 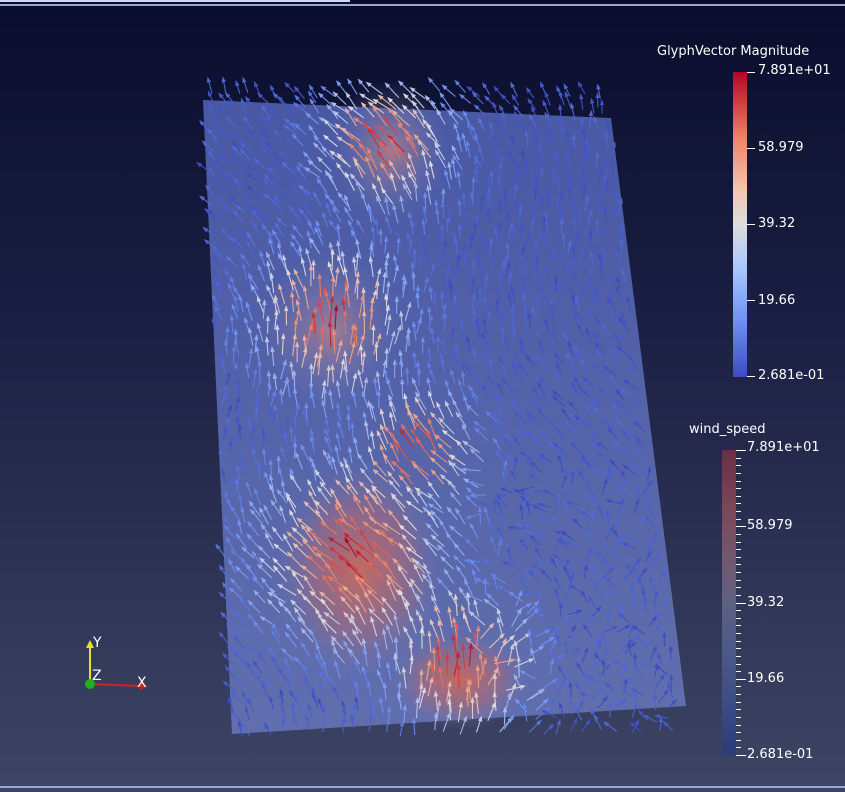 What do you see at coordinates (751, 376) in the screenshot?
I see `glyph-tick-min` at bounding box center [751, 376].